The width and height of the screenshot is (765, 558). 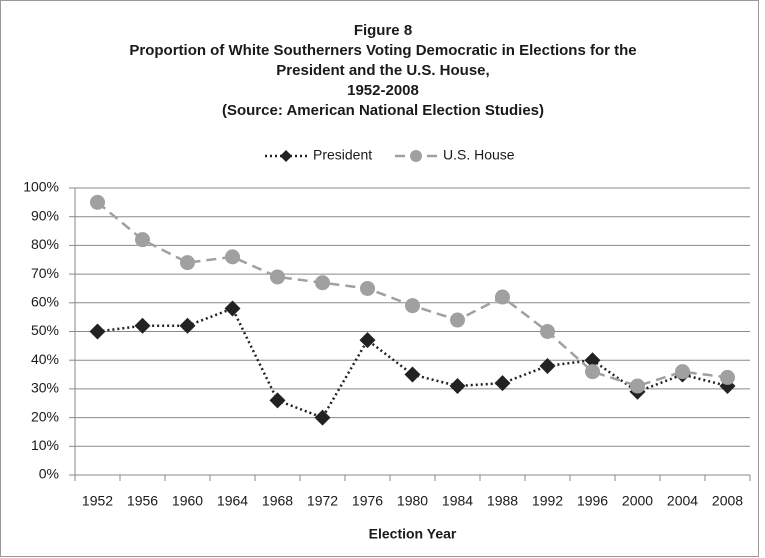 What do you see at coordinates (383, 90) in the screenshot?
I see `chart-title: 1952-2008` at bounding box center [383, 90].